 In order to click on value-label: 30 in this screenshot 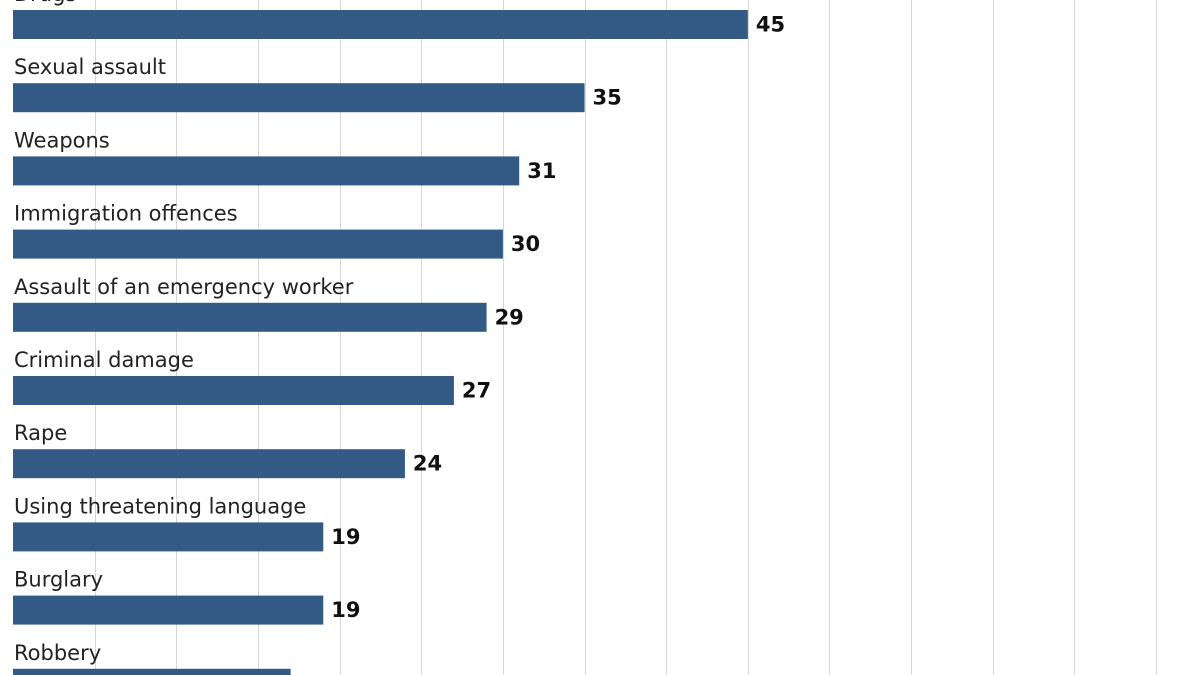, I will do `click(525, 244)`.